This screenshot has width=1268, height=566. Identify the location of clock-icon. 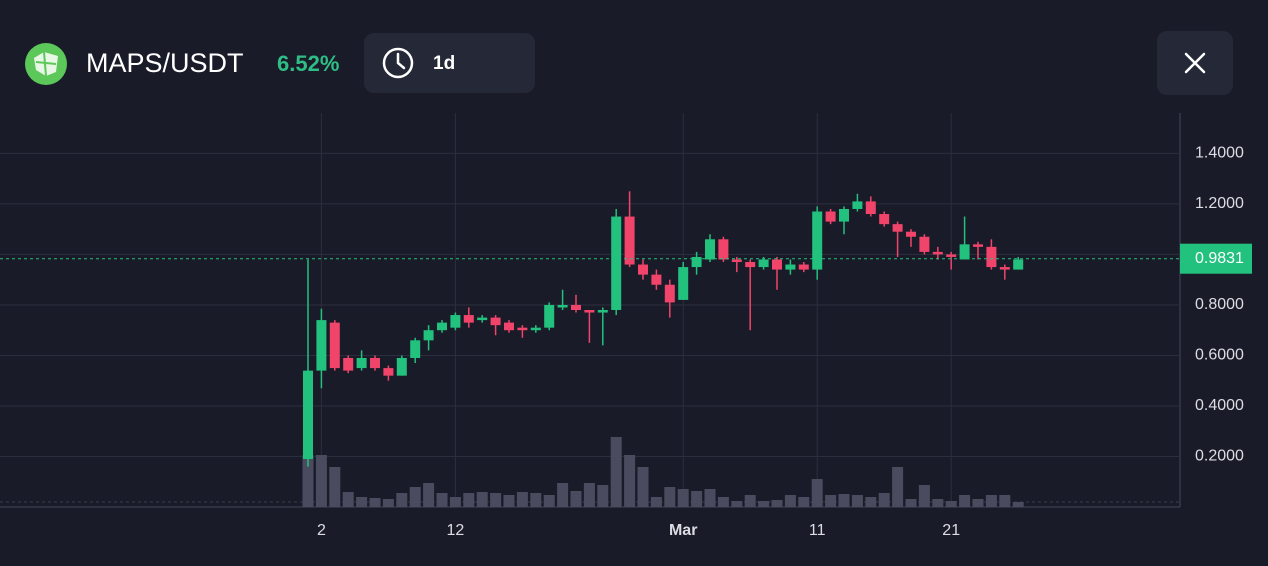
(398, 63).